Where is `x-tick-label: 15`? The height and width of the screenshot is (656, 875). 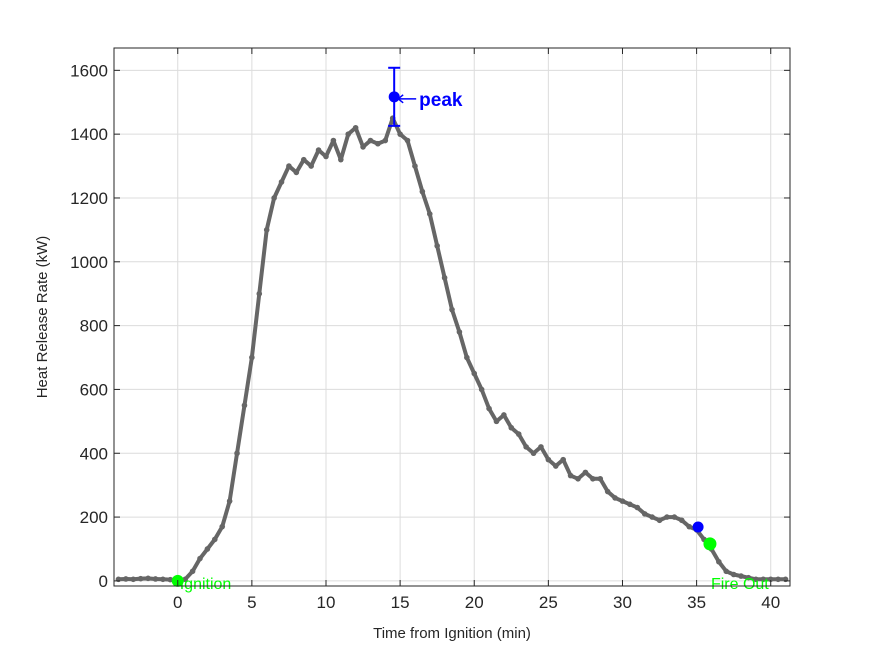 x-tick-label: 15 is located at coordinates (400, 602).